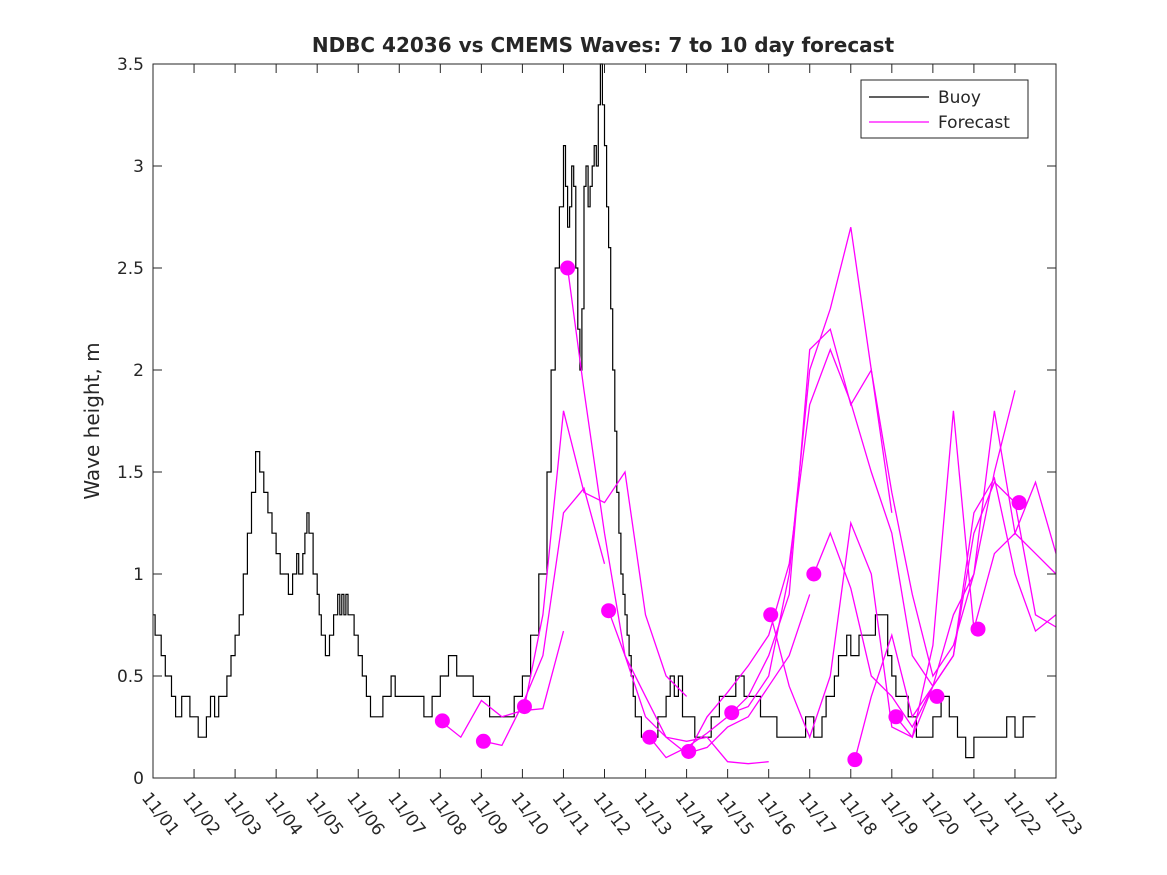  What do you see at coordinates (447, 814) in the screenshot?
I see `x-tick-label: 11/08` at bounding box center [447, 814].